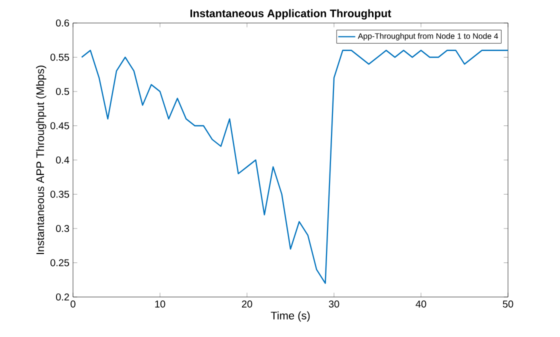  Describe the element at coordinates (63, 160) in the screenshot. I see `y-tick-label: 0.4` at that location.